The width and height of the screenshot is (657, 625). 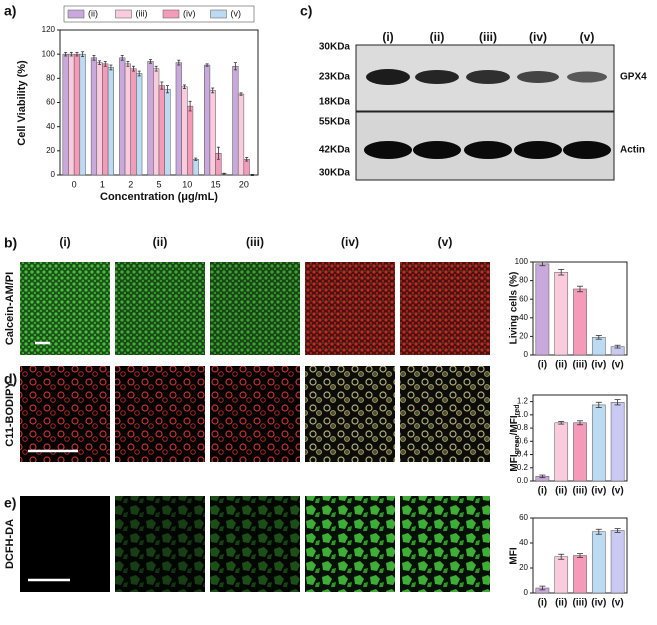 What do you see at coordinates (142, 13) in the screenshot?
I see `legend-label: (iii)` at bounding box center [142, 13].